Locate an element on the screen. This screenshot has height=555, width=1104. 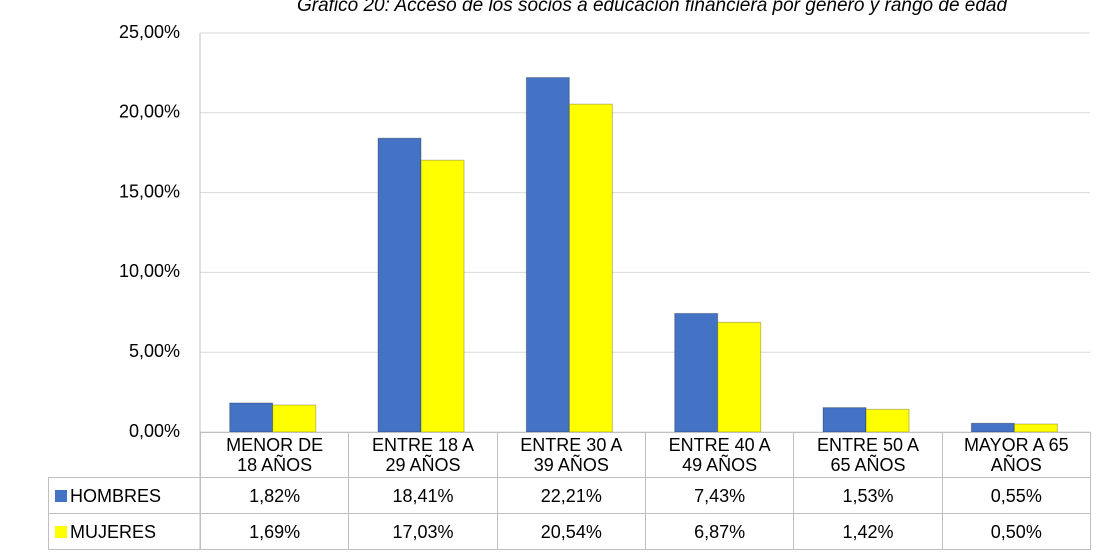
value-label: 1,42% is located at coordinates (868, 531).